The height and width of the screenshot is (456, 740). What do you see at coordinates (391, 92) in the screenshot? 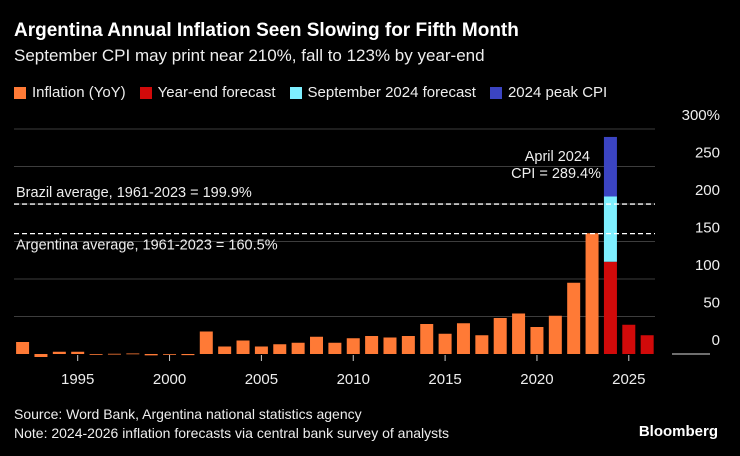
I see `legend-label: September 2024 forecast` at bounding box center [391, 92].